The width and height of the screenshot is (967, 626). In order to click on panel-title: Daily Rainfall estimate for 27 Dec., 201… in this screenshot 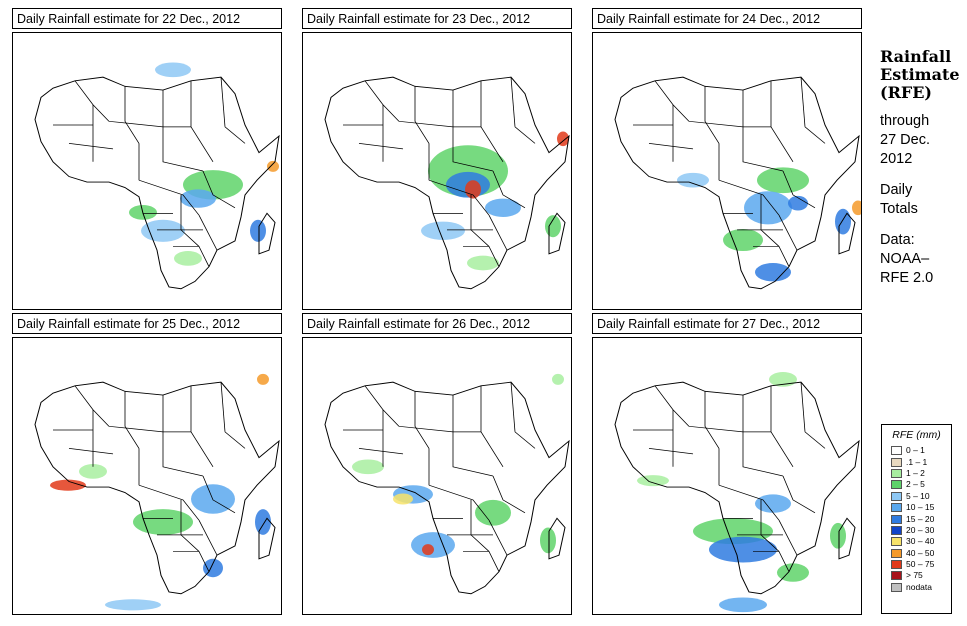, I will do `click(727, 323)`.